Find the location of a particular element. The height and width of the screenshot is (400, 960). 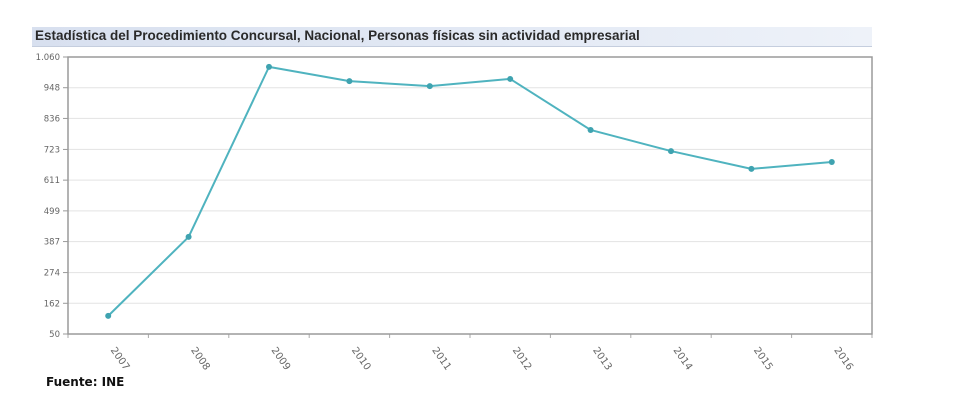

x-tick-label: 2009 is located at coordinates (281, 358).